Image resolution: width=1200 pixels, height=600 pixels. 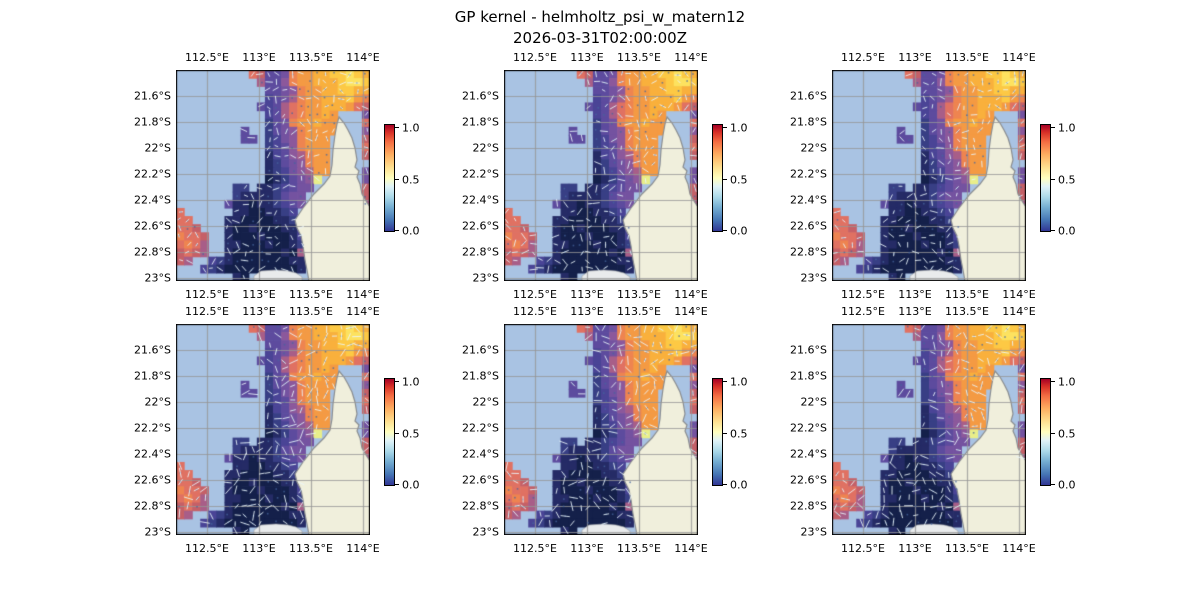 What do you see at coordinates (600, 38) in the screenshot?
I see `figure-subtitle: 2026-03-31T02:00:00Z` at bounding box center [600, 38].